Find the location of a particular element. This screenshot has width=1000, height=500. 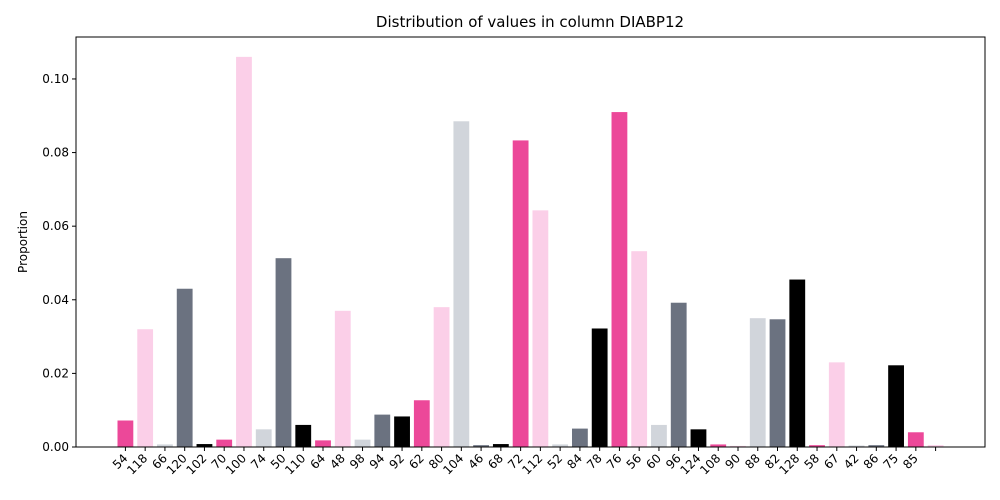

x-tick-label: 52 is located at coordinates (555, 461).